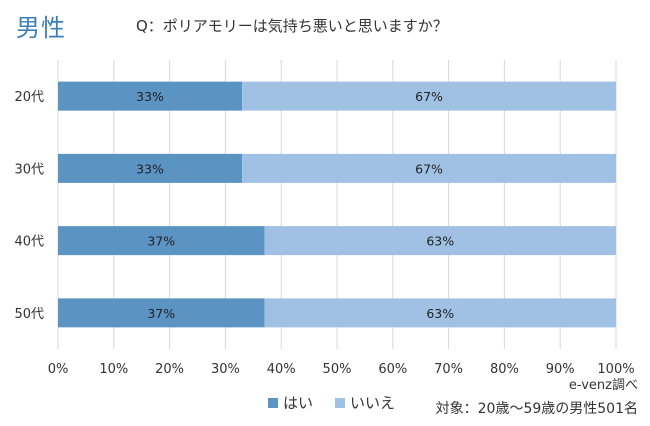 This screenshot has width=650, height=426. Describe the element at coordinates (29, 242) in the screenshot. I see `y-tick-label: 40代` at that location.